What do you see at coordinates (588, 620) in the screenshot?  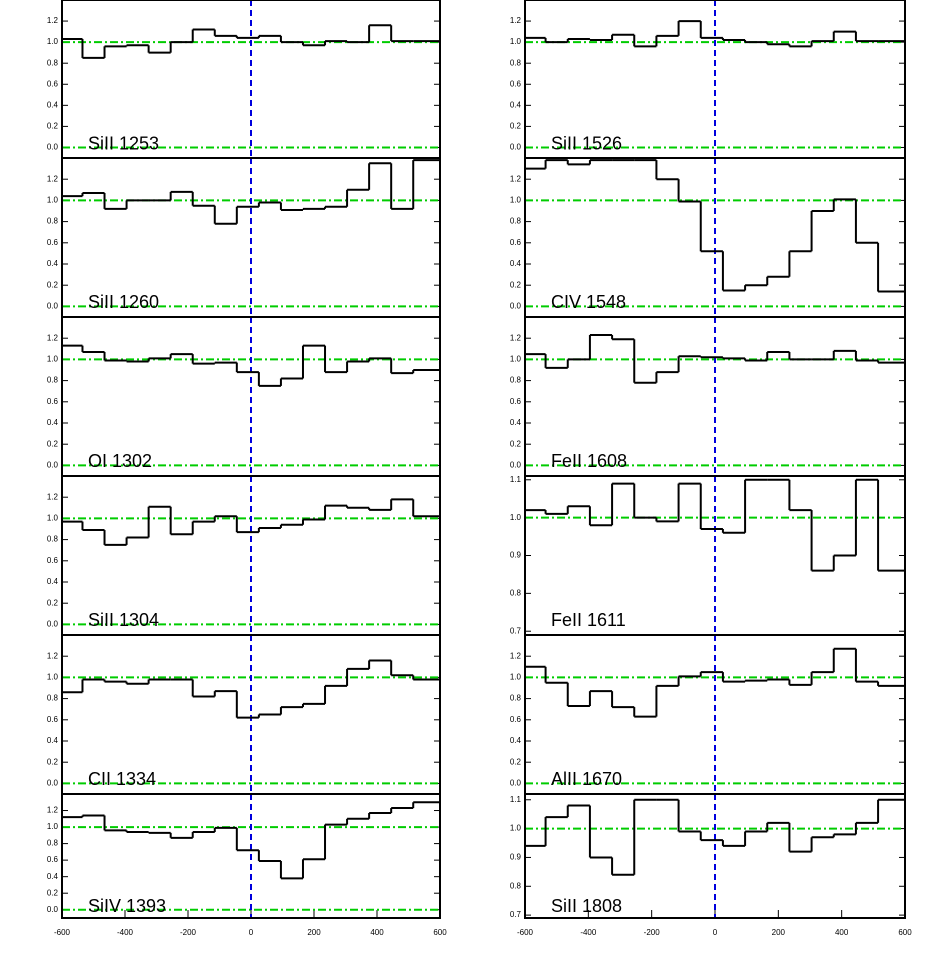 I see `line-label: FeII 1611` at bounding box center [588, 620].